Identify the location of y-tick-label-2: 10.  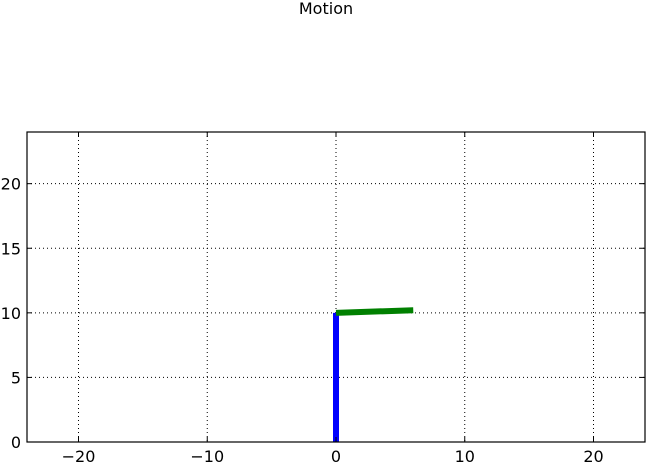
(11, 313).